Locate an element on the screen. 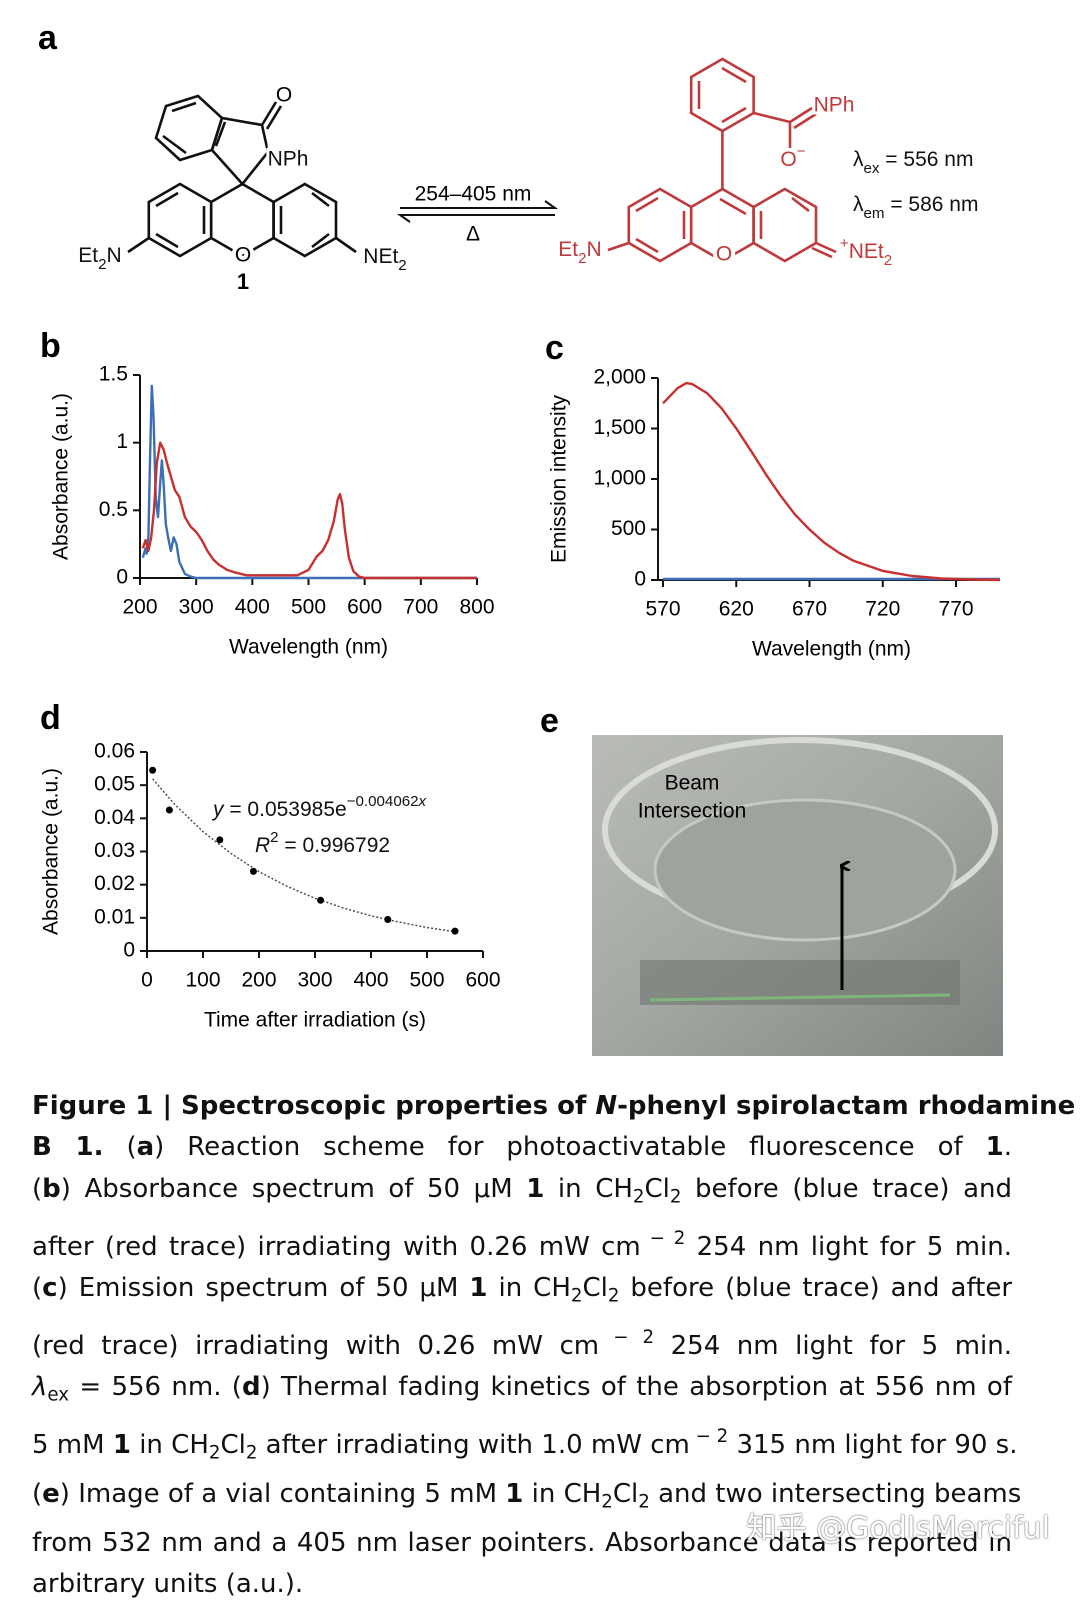  x-tick-label: 0 is located at coordinates (147, 980).